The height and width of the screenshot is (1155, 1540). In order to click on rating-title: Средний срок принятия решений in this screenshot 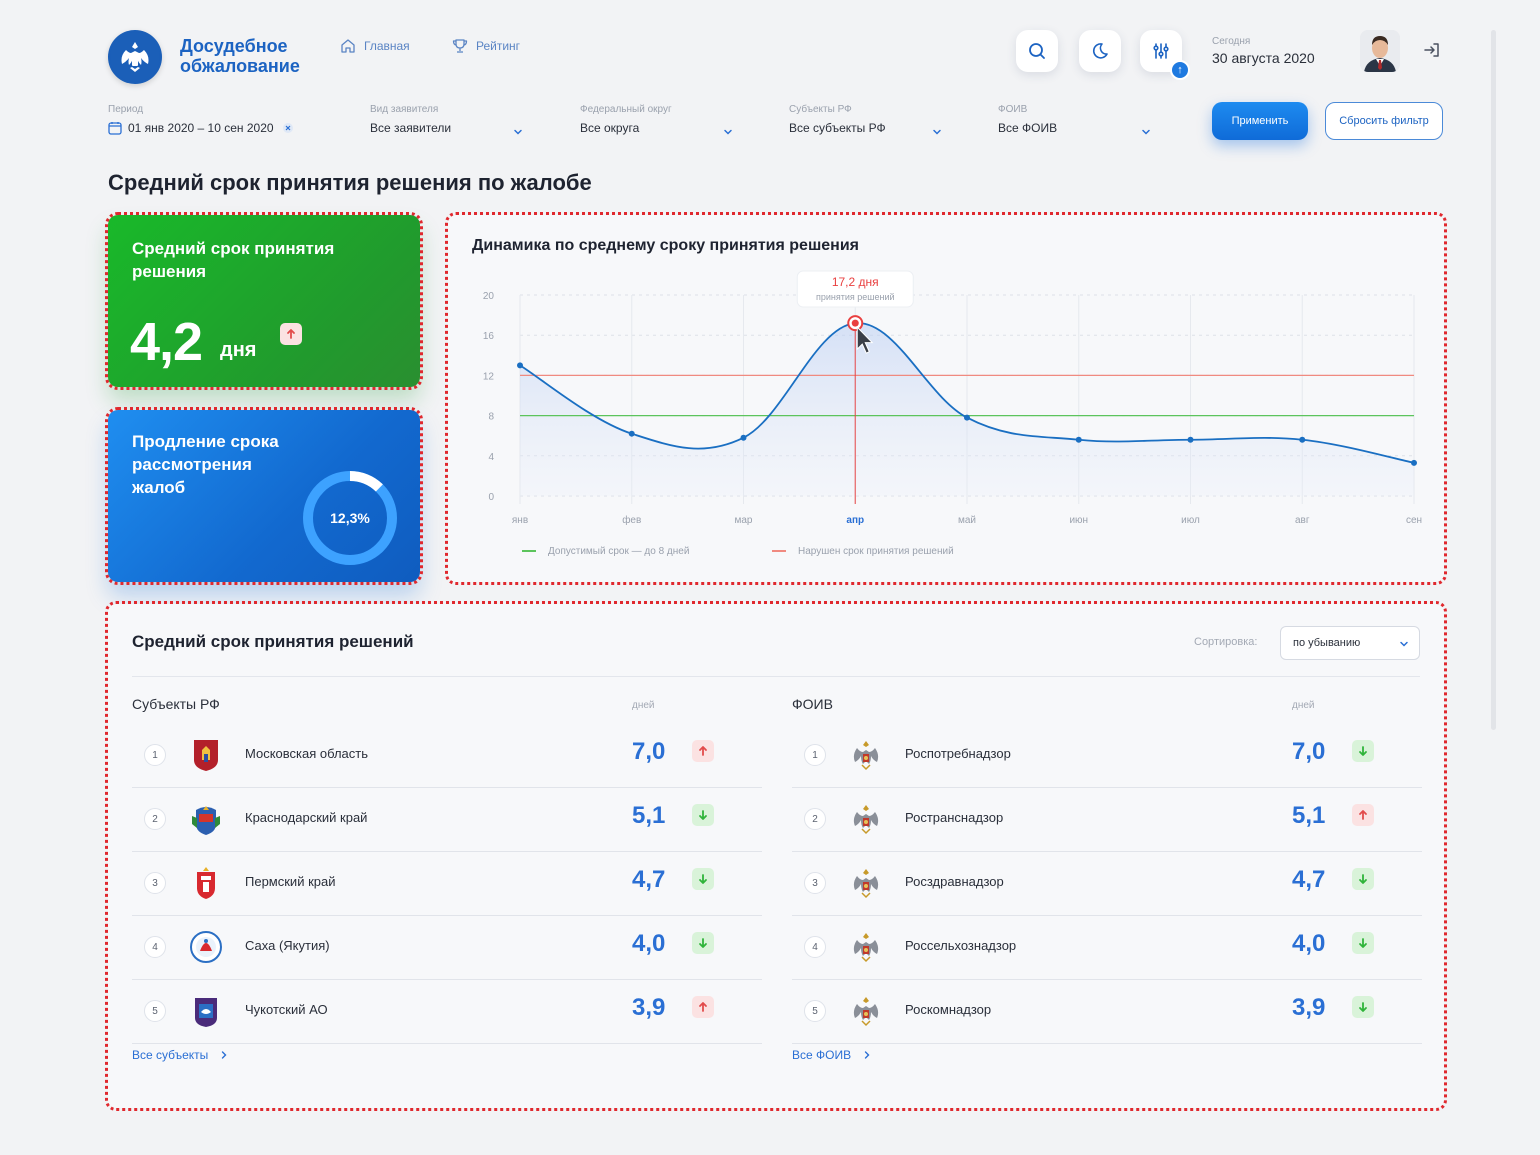, I will do `click(273, 641)`.